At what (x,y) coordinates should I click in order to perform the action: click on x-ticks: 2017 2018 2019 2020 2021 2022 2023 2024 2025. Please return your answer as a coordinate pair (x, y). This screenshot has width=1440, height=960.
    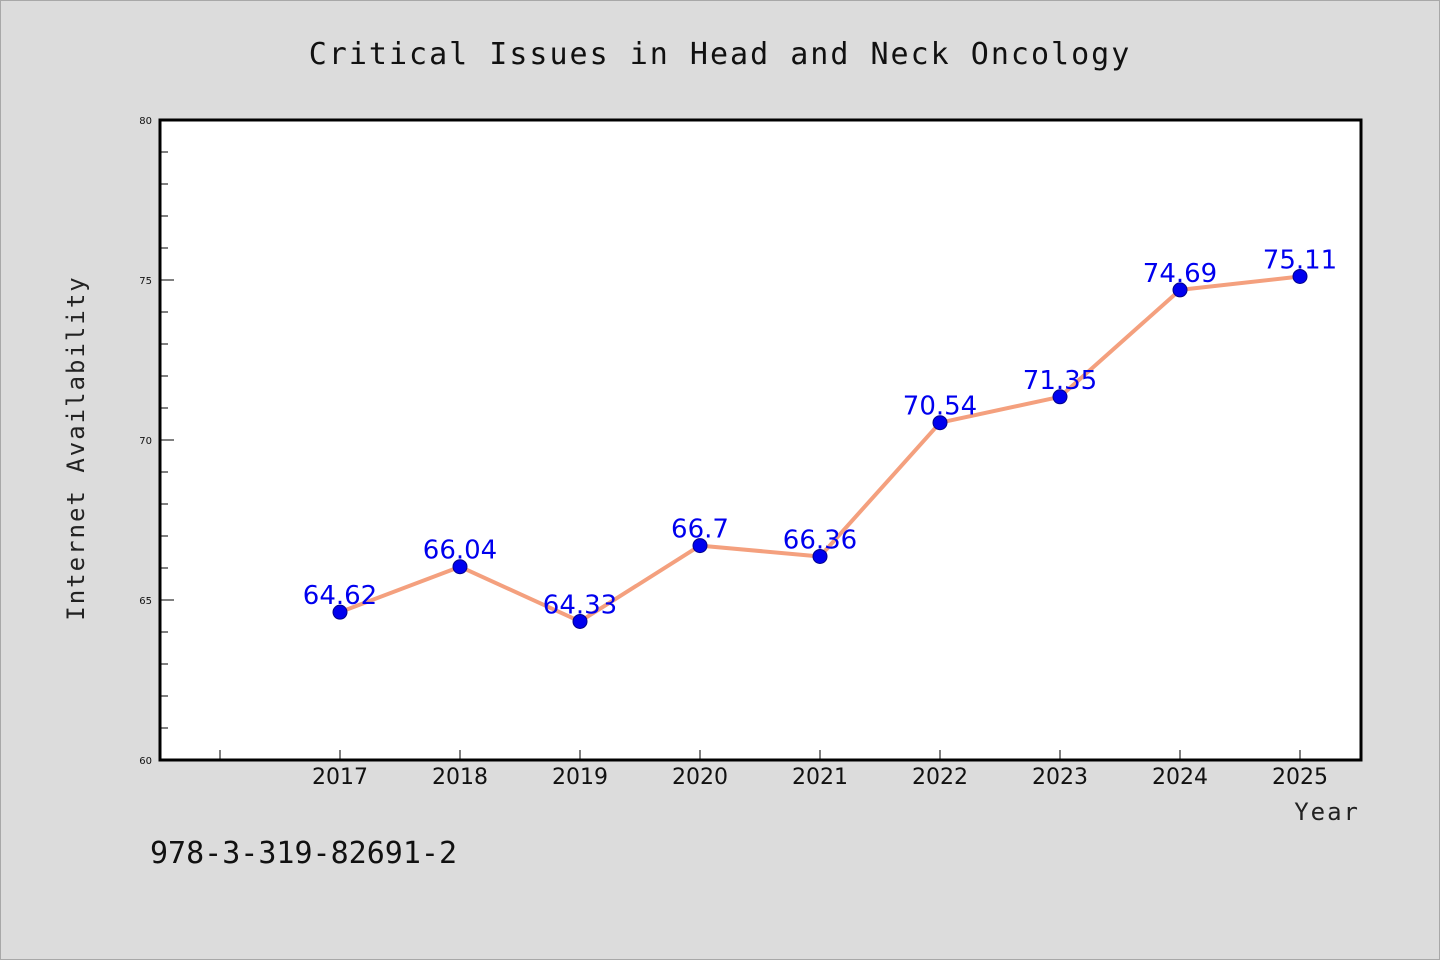
    Looking at the image, I should click on (773, 770).